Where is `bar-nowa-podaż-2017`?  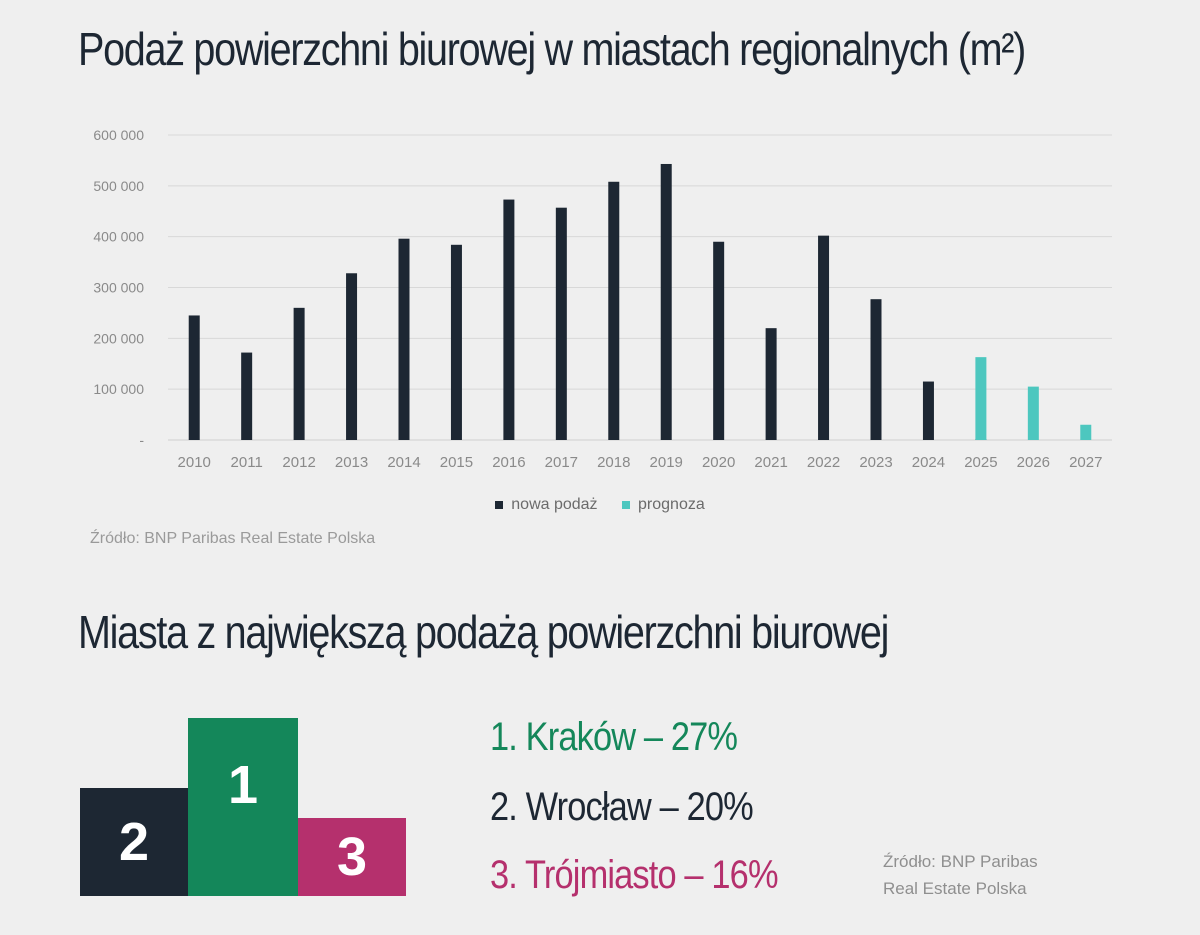 bar-nowa-podaż-2017 is located at coordinates (561, 323).